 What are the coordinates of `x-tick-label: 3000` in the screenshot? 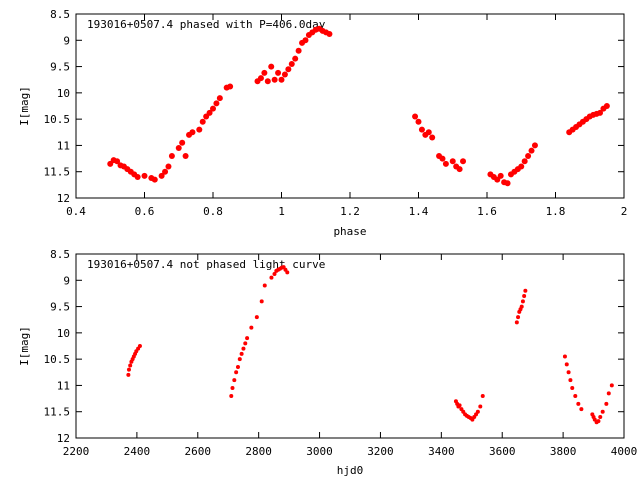 It's located at (319, 451).